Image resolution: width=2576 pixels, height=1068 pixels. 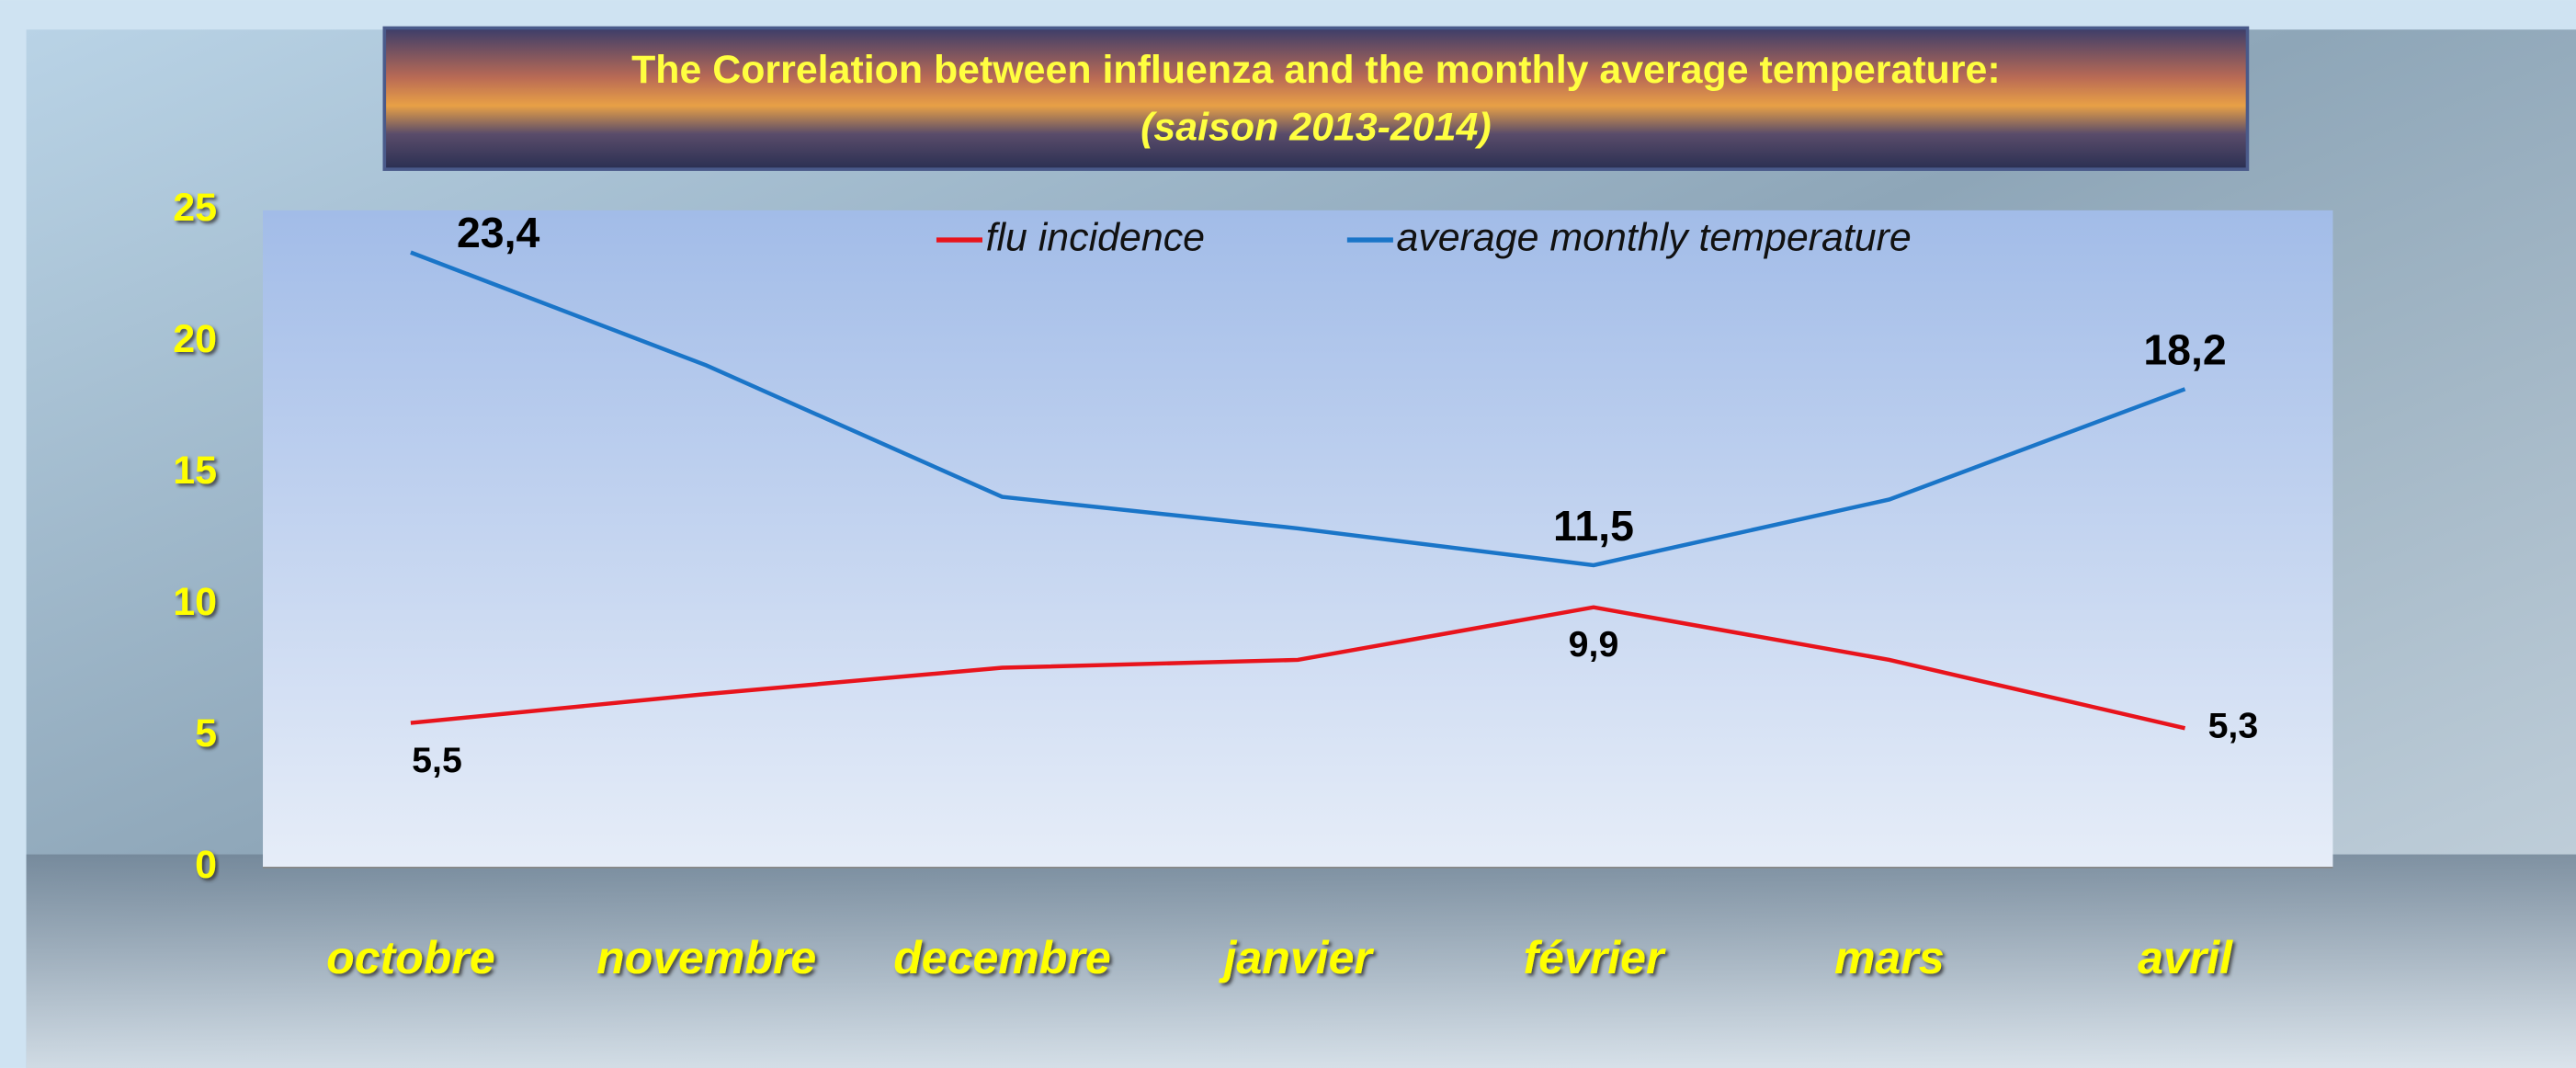 I want to click on x-tick-label: novembre, so click(x=706, y=958).